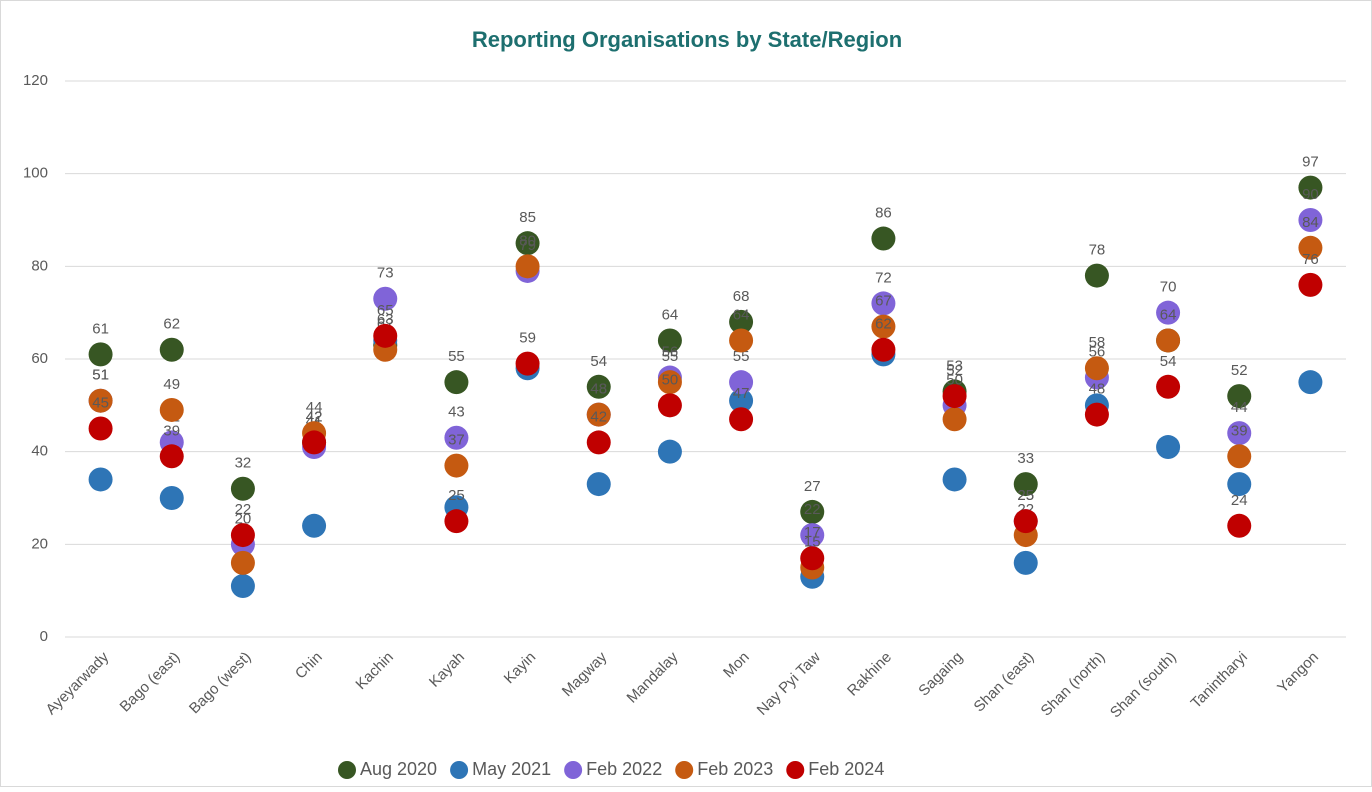 The height and width of the screenshot is (792, 1372). I want to click on data-label: 32, so click(243, 463).